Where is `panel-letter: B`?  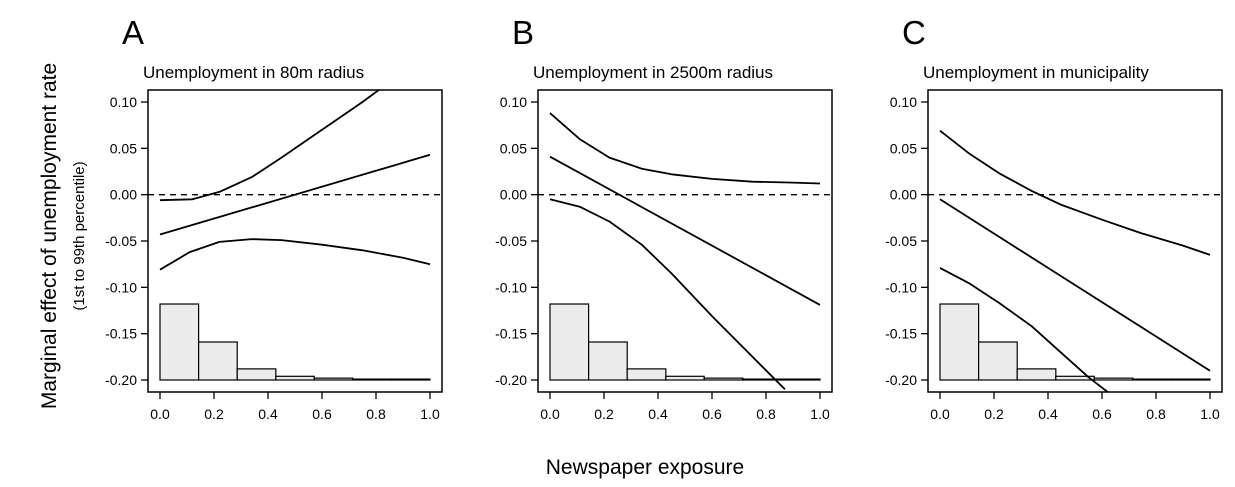
panel-letter: B is located at coordinates (523, 32).